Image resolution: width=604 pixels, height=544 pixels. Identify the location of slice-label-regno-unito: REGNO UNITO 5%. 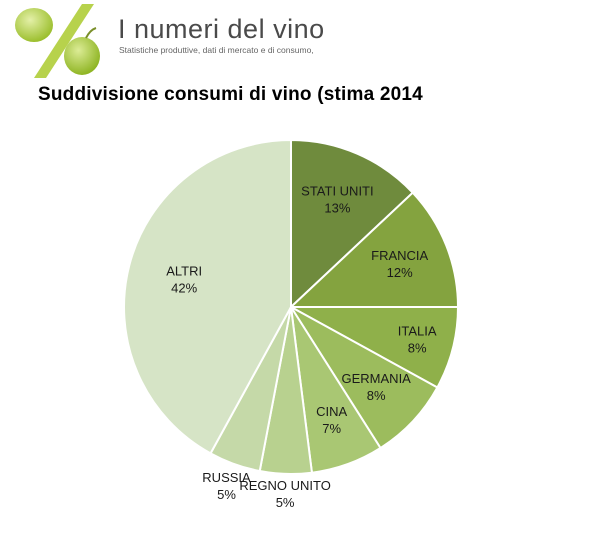
(285, 494).